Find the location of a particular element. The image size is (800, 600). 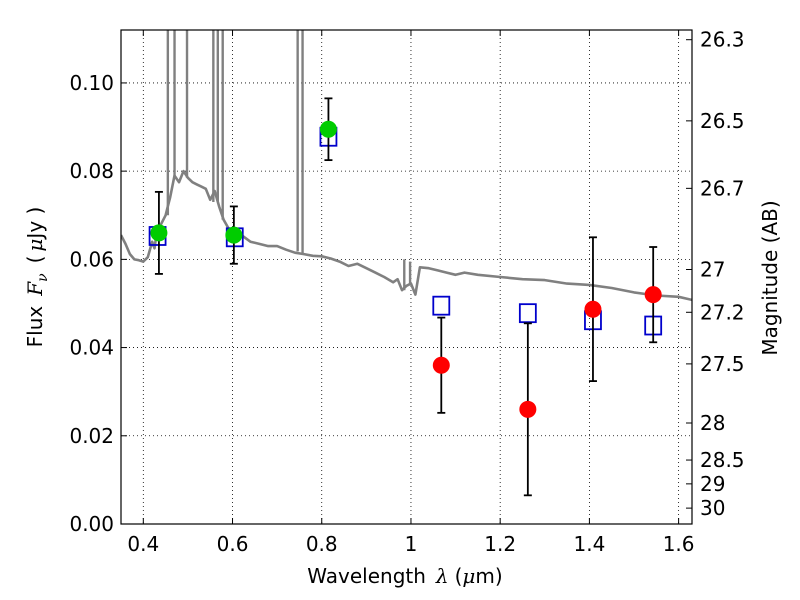

y2-tick-label: 28.5 is located at coordinates (722, 460).